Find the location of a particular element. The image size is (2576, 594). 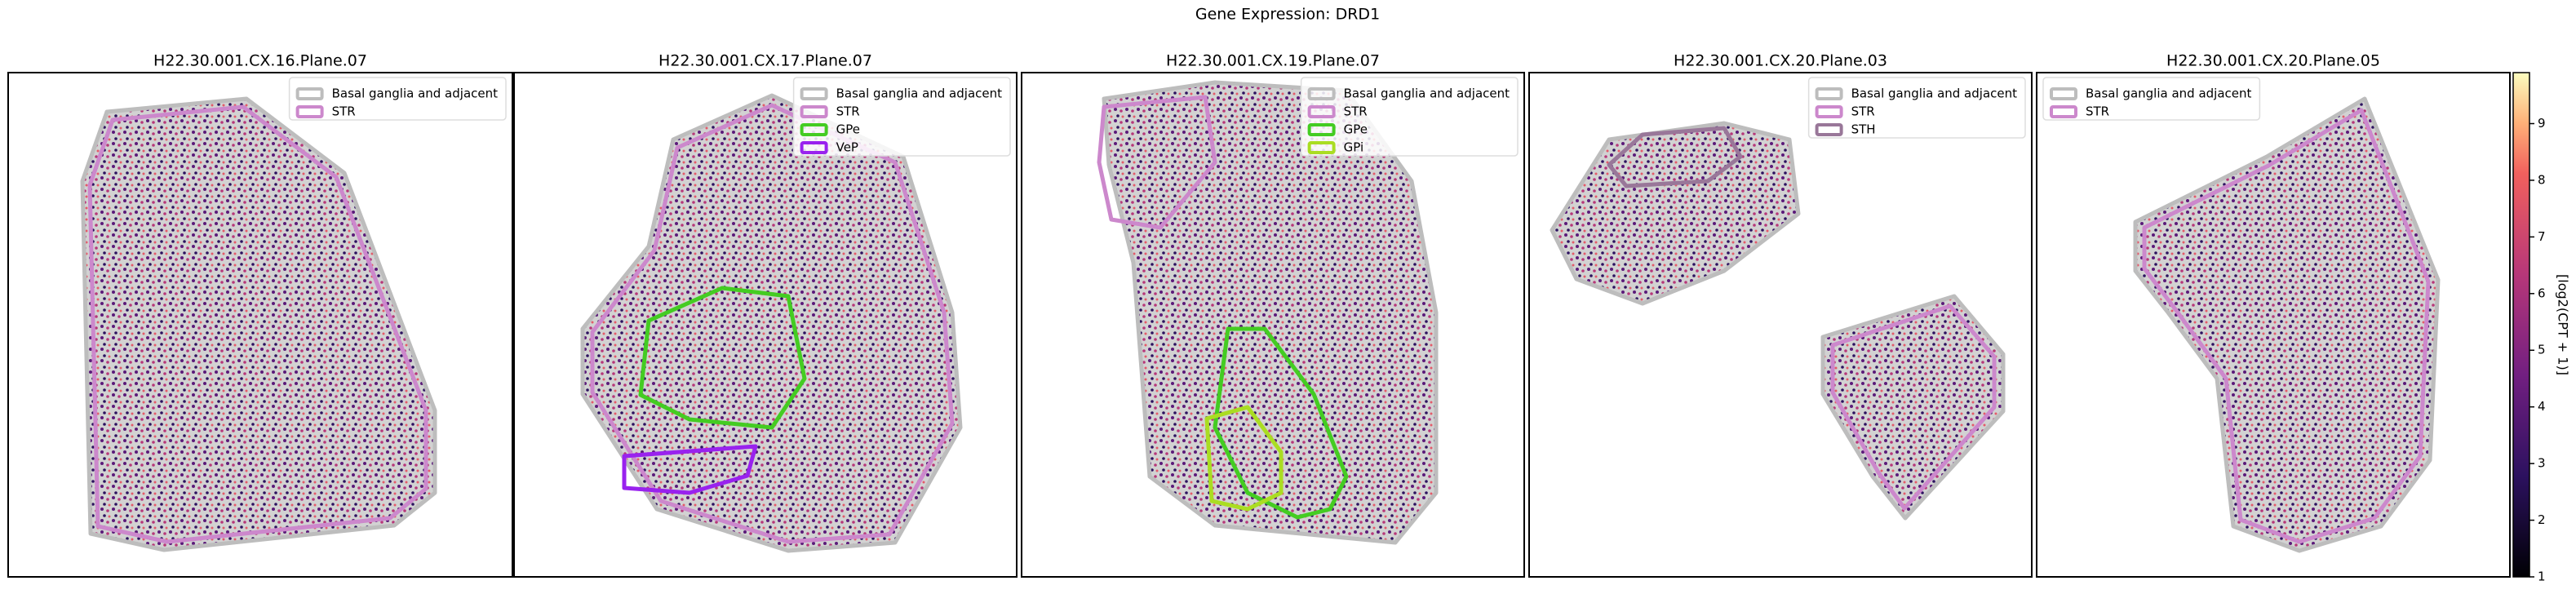

panel-title: H22.30.001.CX.20.Plane.03 is located at coordinates (1780, 61).